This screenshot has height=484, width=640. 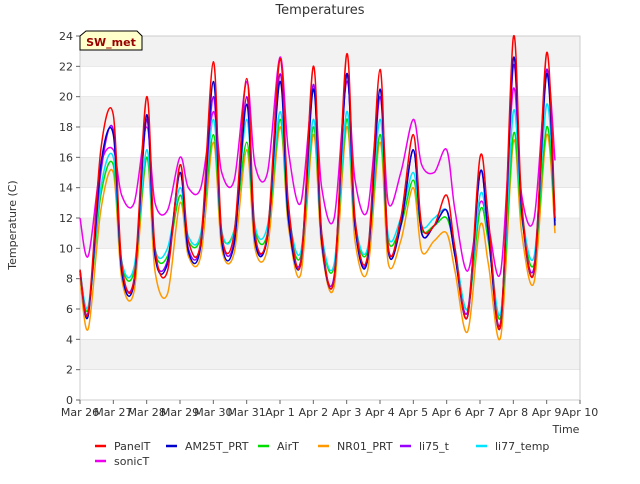 I want to click on legend-label-airt: AirT, so click(x=288, y=446).